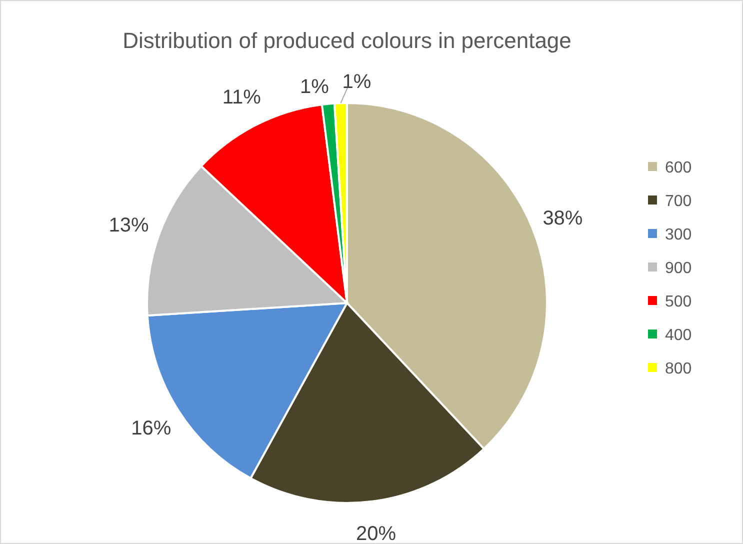  Describe the element at coordinates (562, 219) in the screenshot. I see `data-label: 38%` at that location.